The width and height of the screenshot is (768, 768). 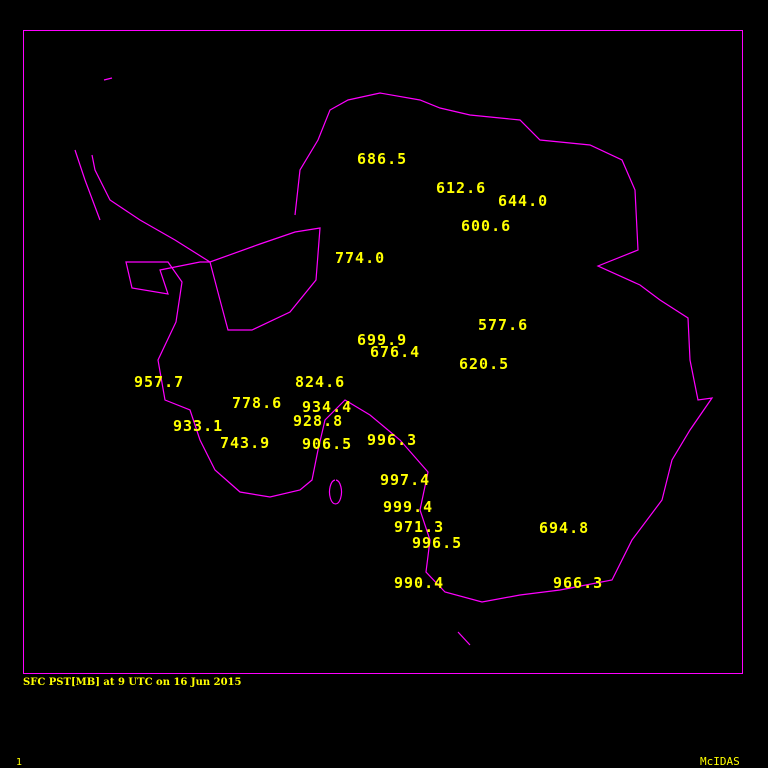 I want to click on brand-label: McIDAS, so click(x=720, y=761).